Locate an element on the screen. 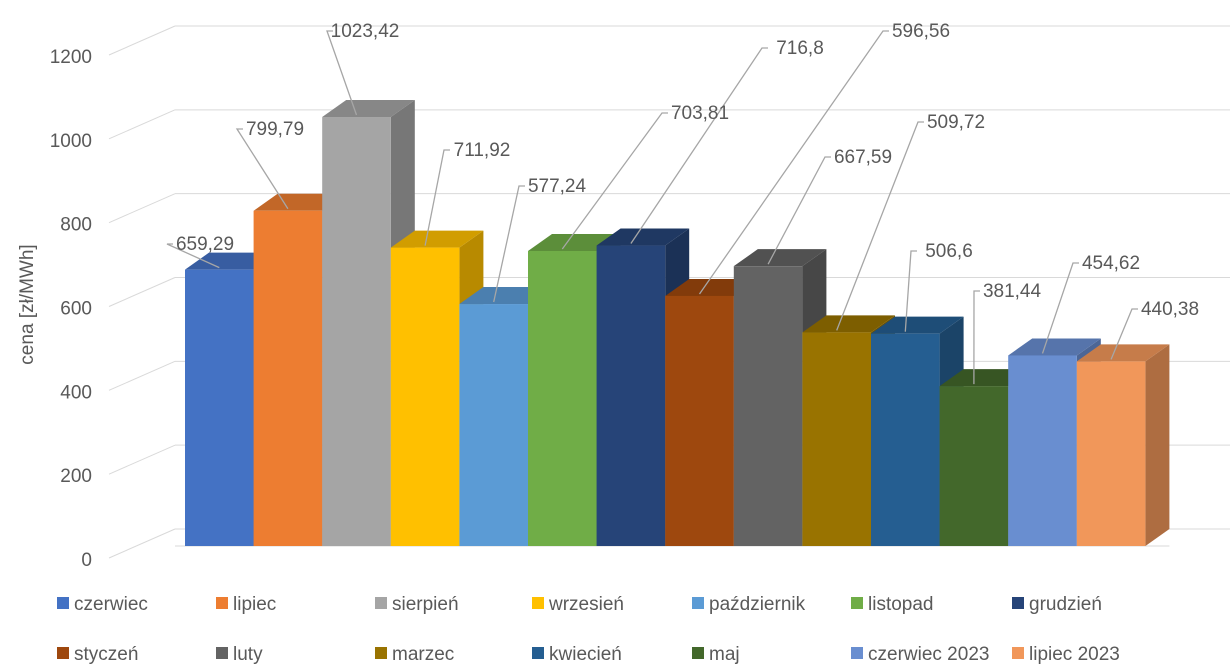 The height and width of the screenshot is (672, 1230). legend-item: grudzień is located at coordinates (1057, 604).